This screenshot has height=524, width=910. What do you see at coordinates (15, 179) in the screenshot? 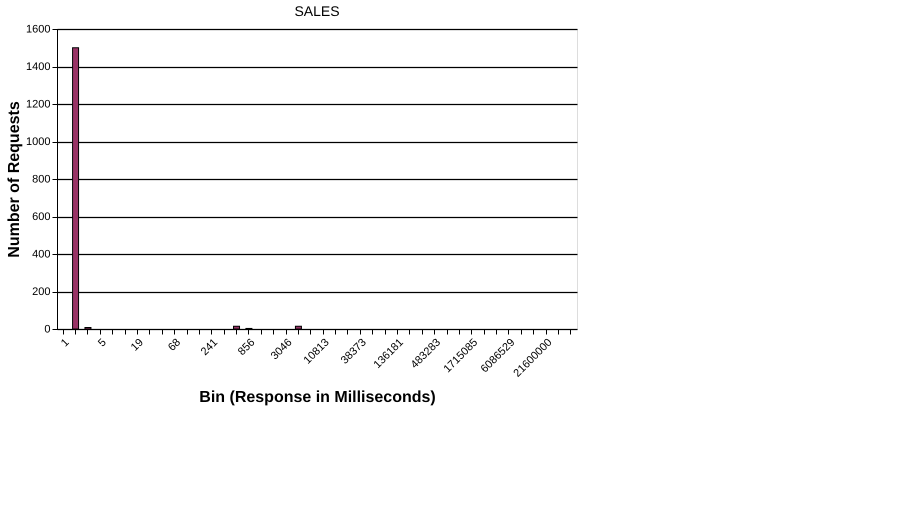
I see `y-axis-title: Number of Requests` at bounding box center [15, 179].